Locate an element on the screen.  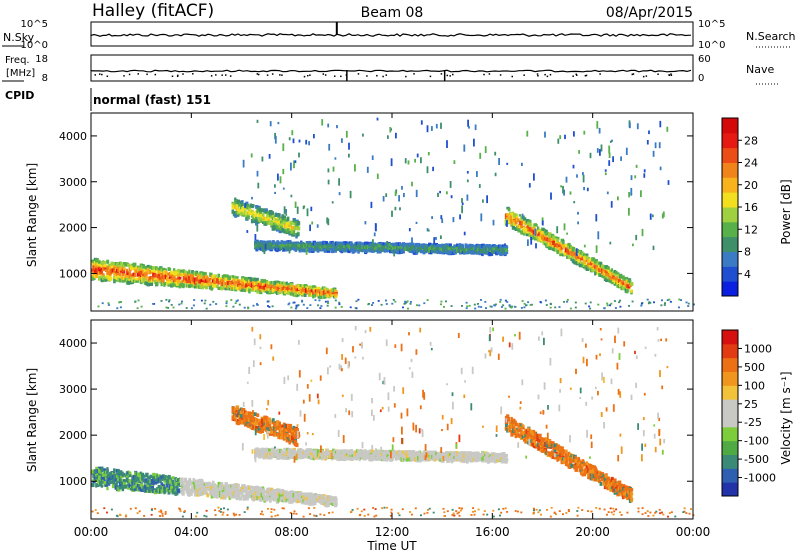
freq-unit-label: [MHz] is located at coordinates (20, 73).